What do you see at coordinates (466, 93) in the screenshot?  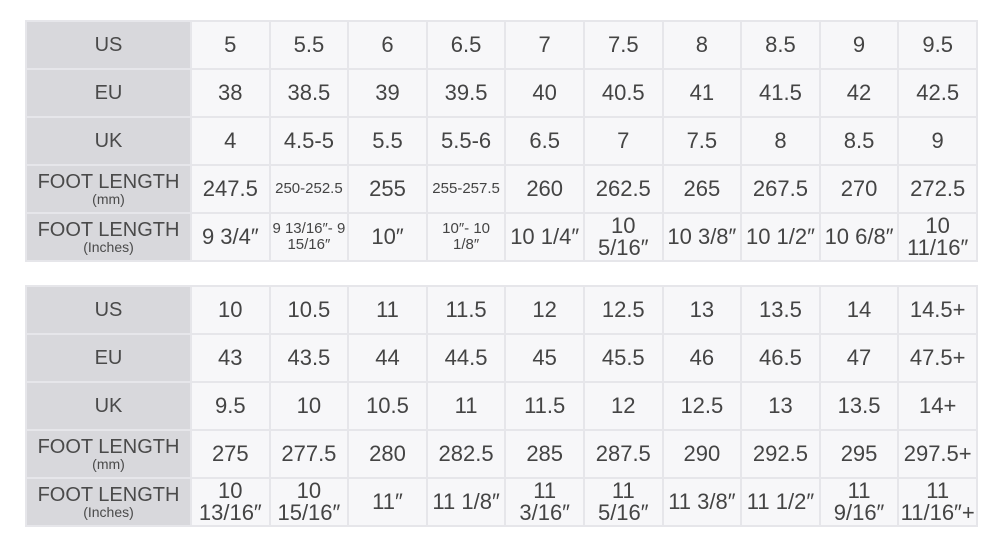 I see `table-cell: 39.5` at bounding box center [466, 93].